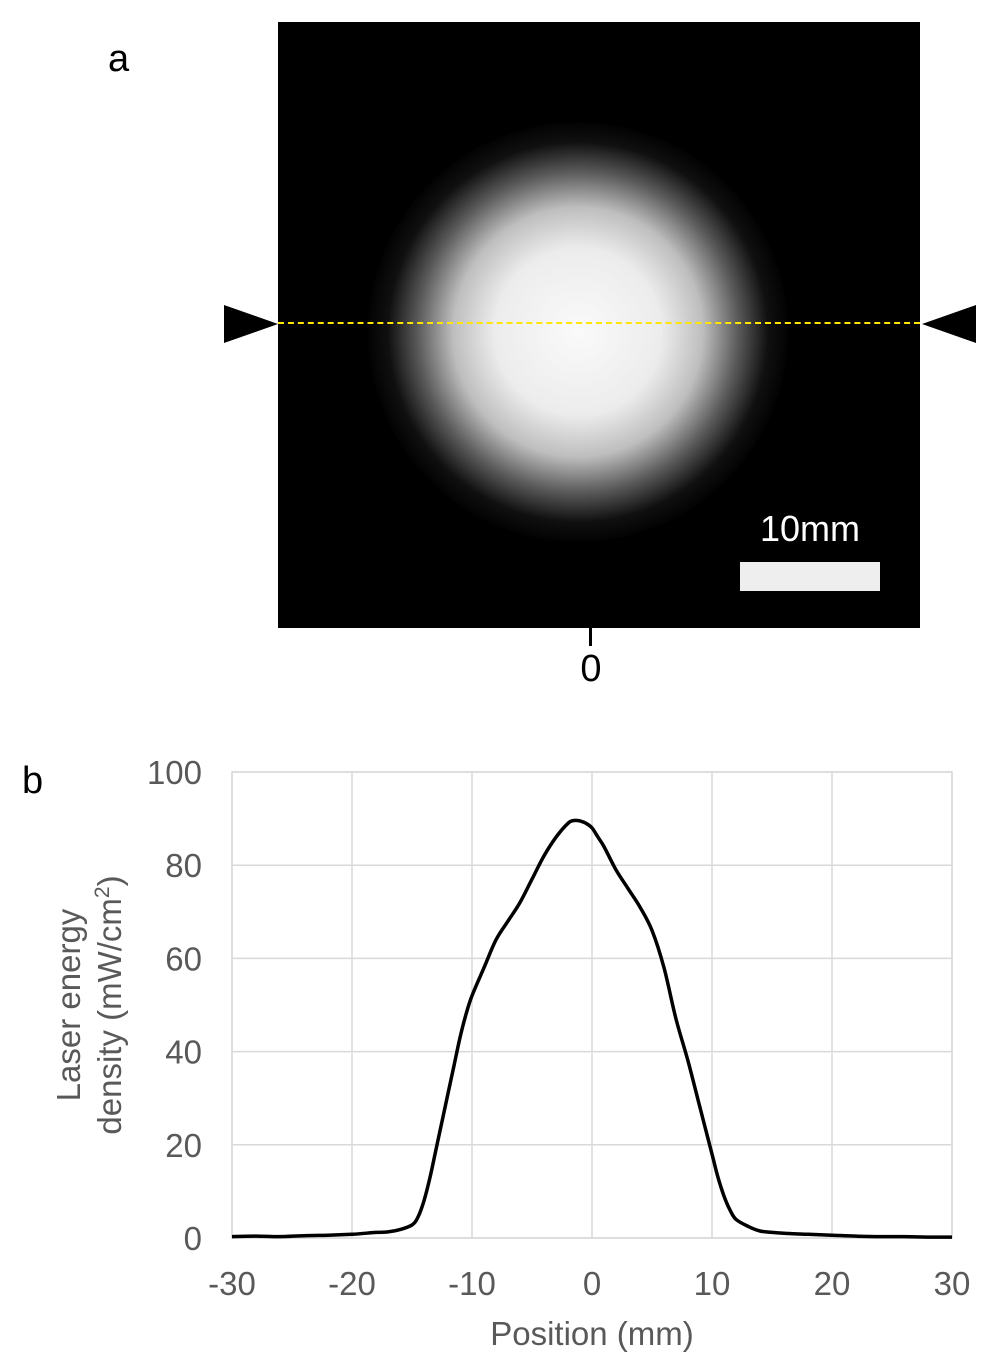  Describe the element at coordinates (810, 528) in the screenshot. I see `scale-bar-label: 10mm` at that location.